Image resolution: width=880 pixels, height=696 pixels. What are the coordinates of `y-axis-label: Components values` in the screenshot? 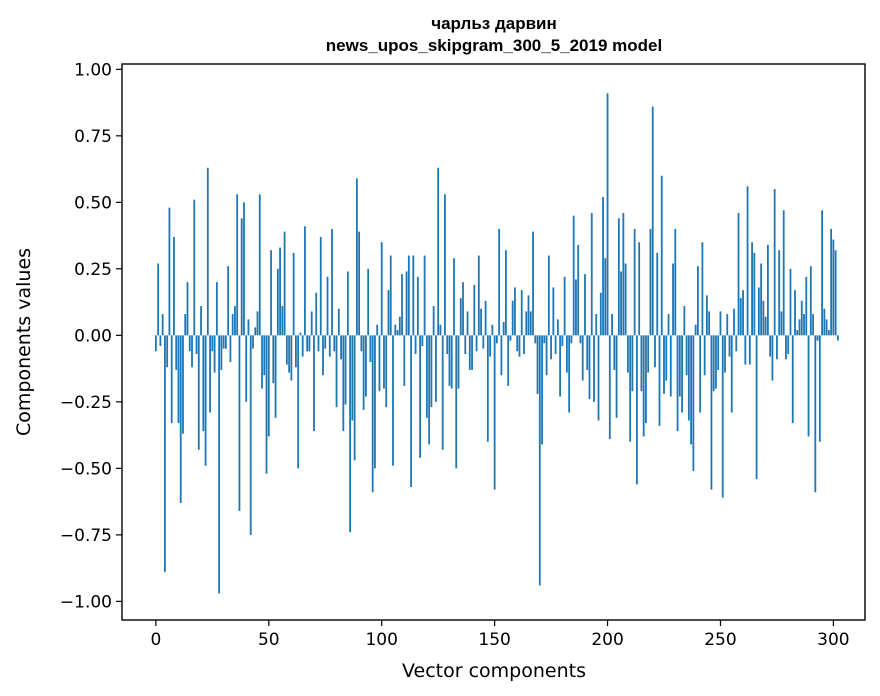 It's located at (24, 342).